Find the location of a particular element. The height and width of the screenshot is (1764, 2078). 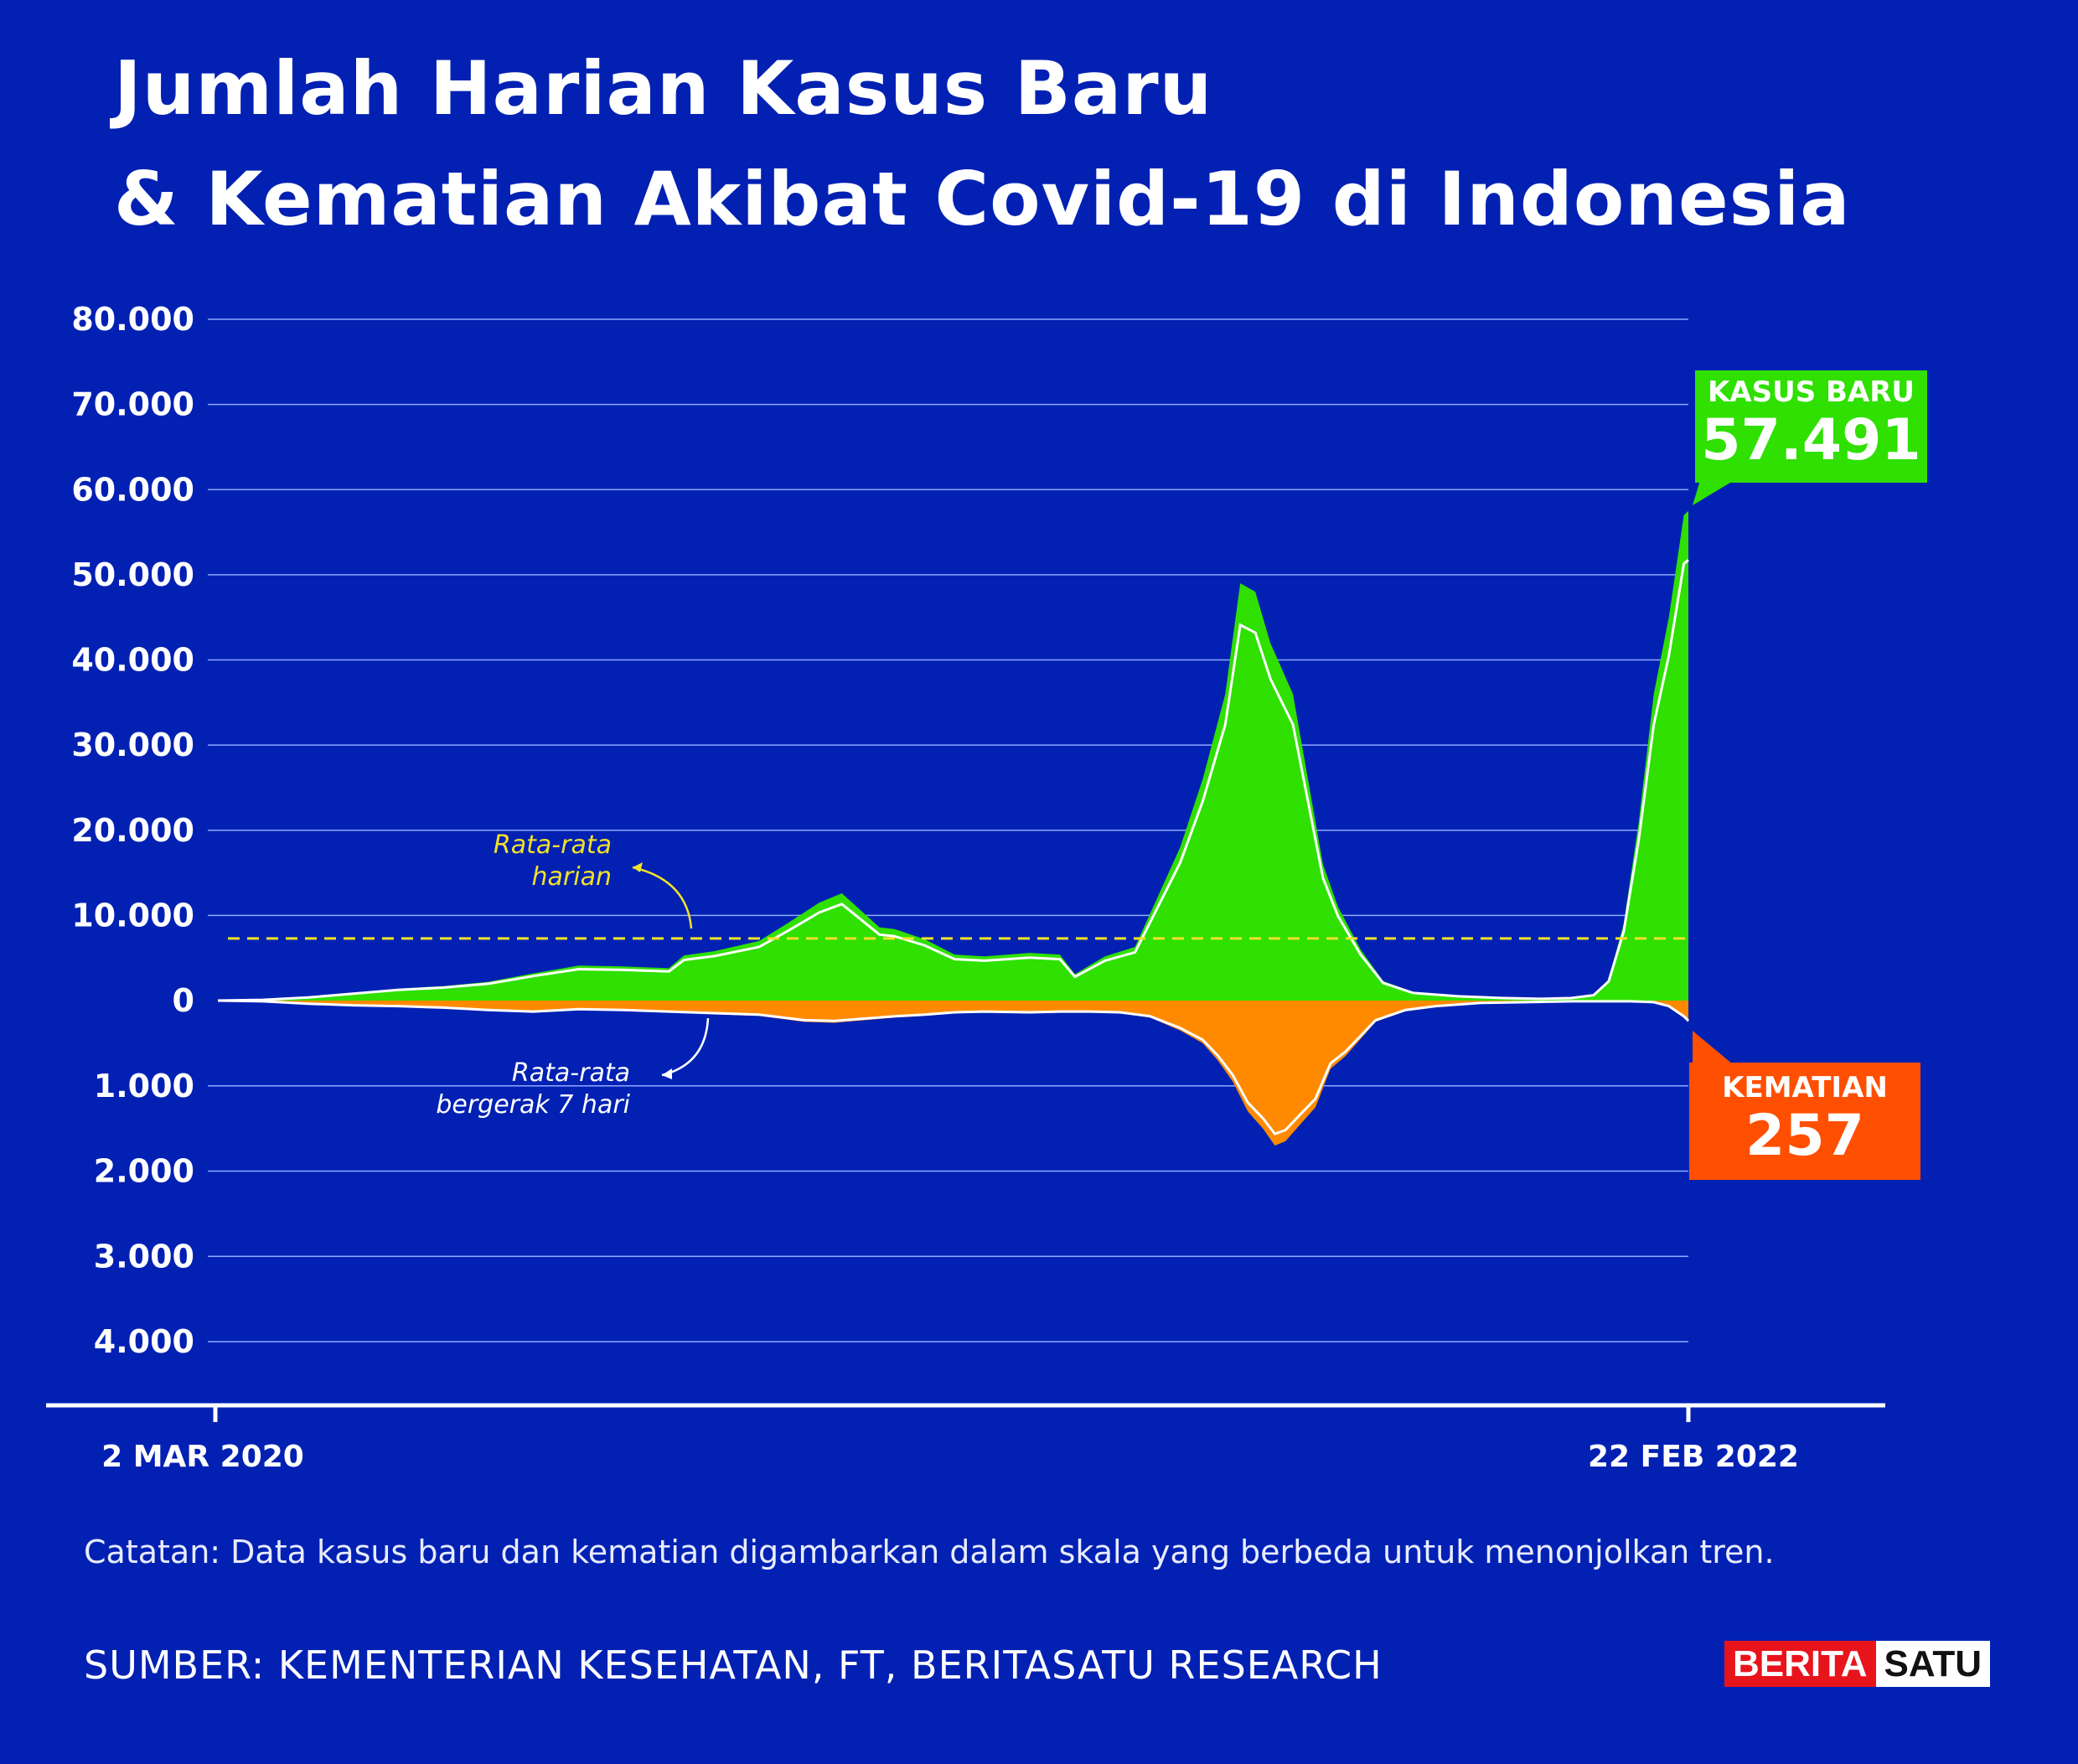

y-tick-label: 3.000 is located at coordinates (144, 1256).